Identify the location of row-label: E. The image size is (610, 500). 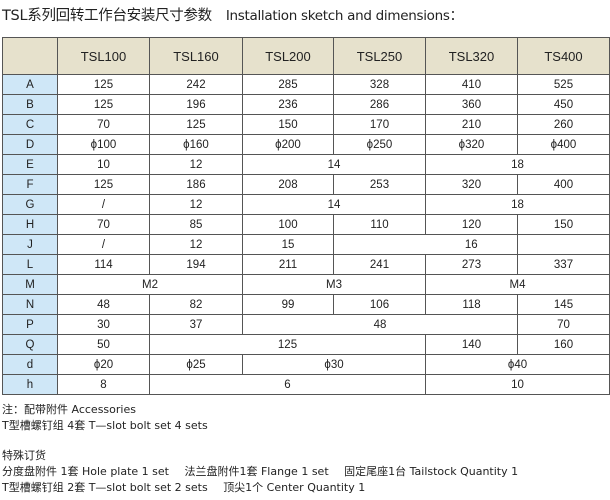
(30, 164).